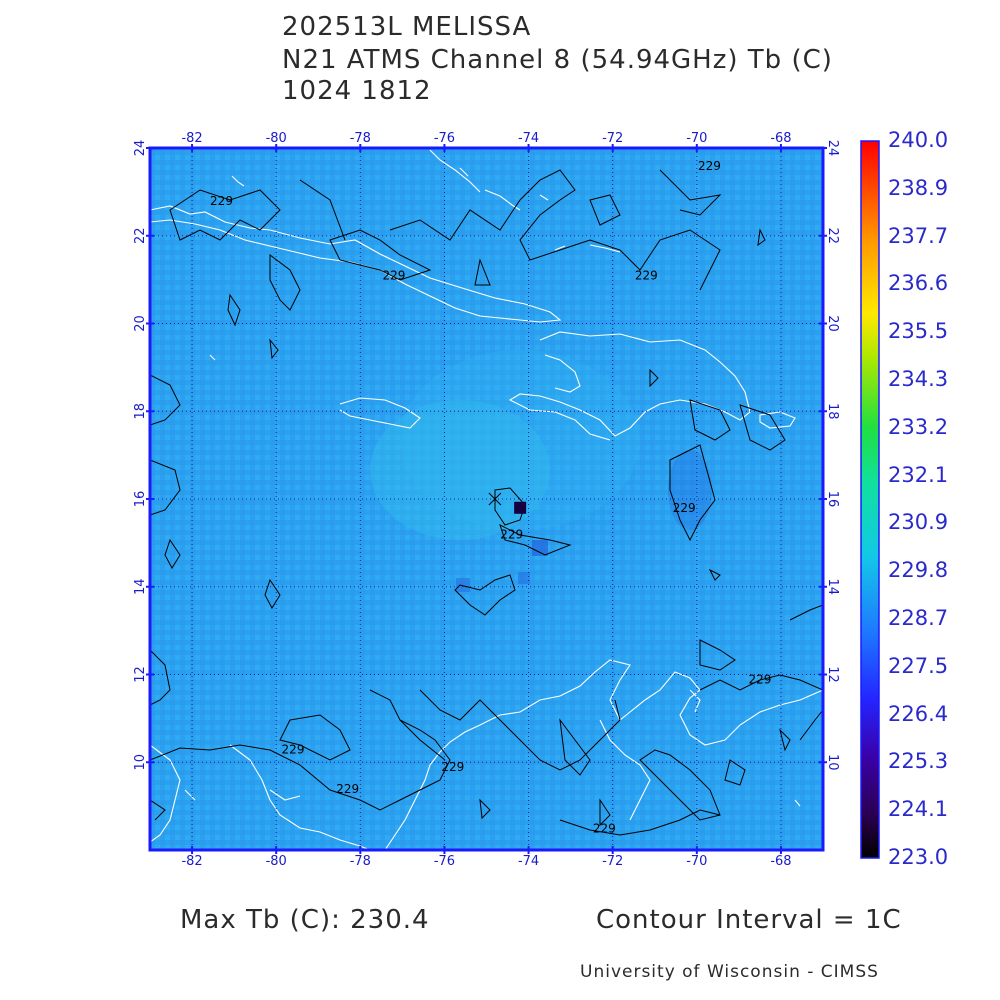  What do you see at coordinates (140, 586) in the screenshot?
I see `tick-left-14: 14` at bounding box center [140, 586].